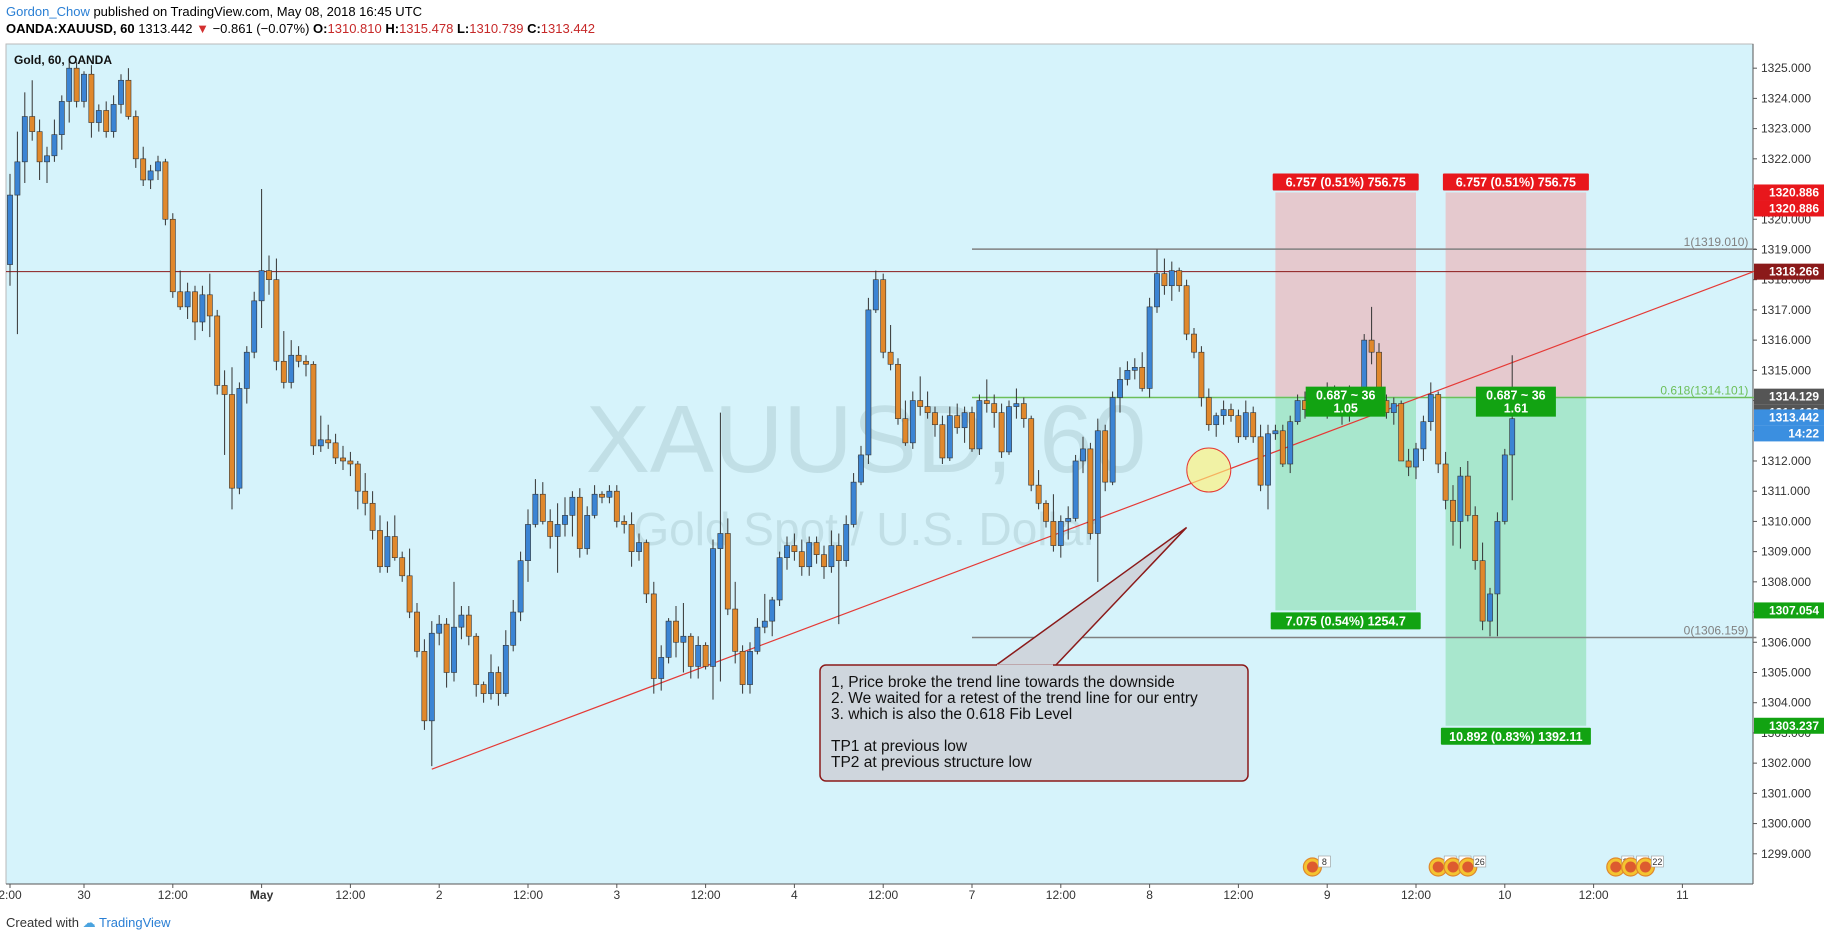 The width and height of the screenshot is (1824, 941). I want to click on fib-level-label: 0(1306.159), so click(1716, 630).